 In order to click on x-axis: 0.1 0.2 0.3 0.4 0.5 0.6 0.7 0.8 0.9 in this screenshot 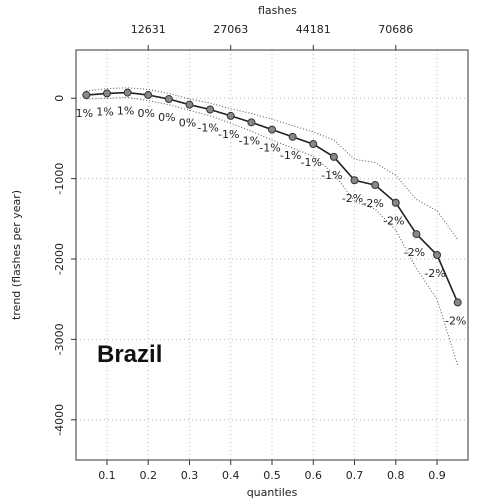, I will do `click(272, 471)`.